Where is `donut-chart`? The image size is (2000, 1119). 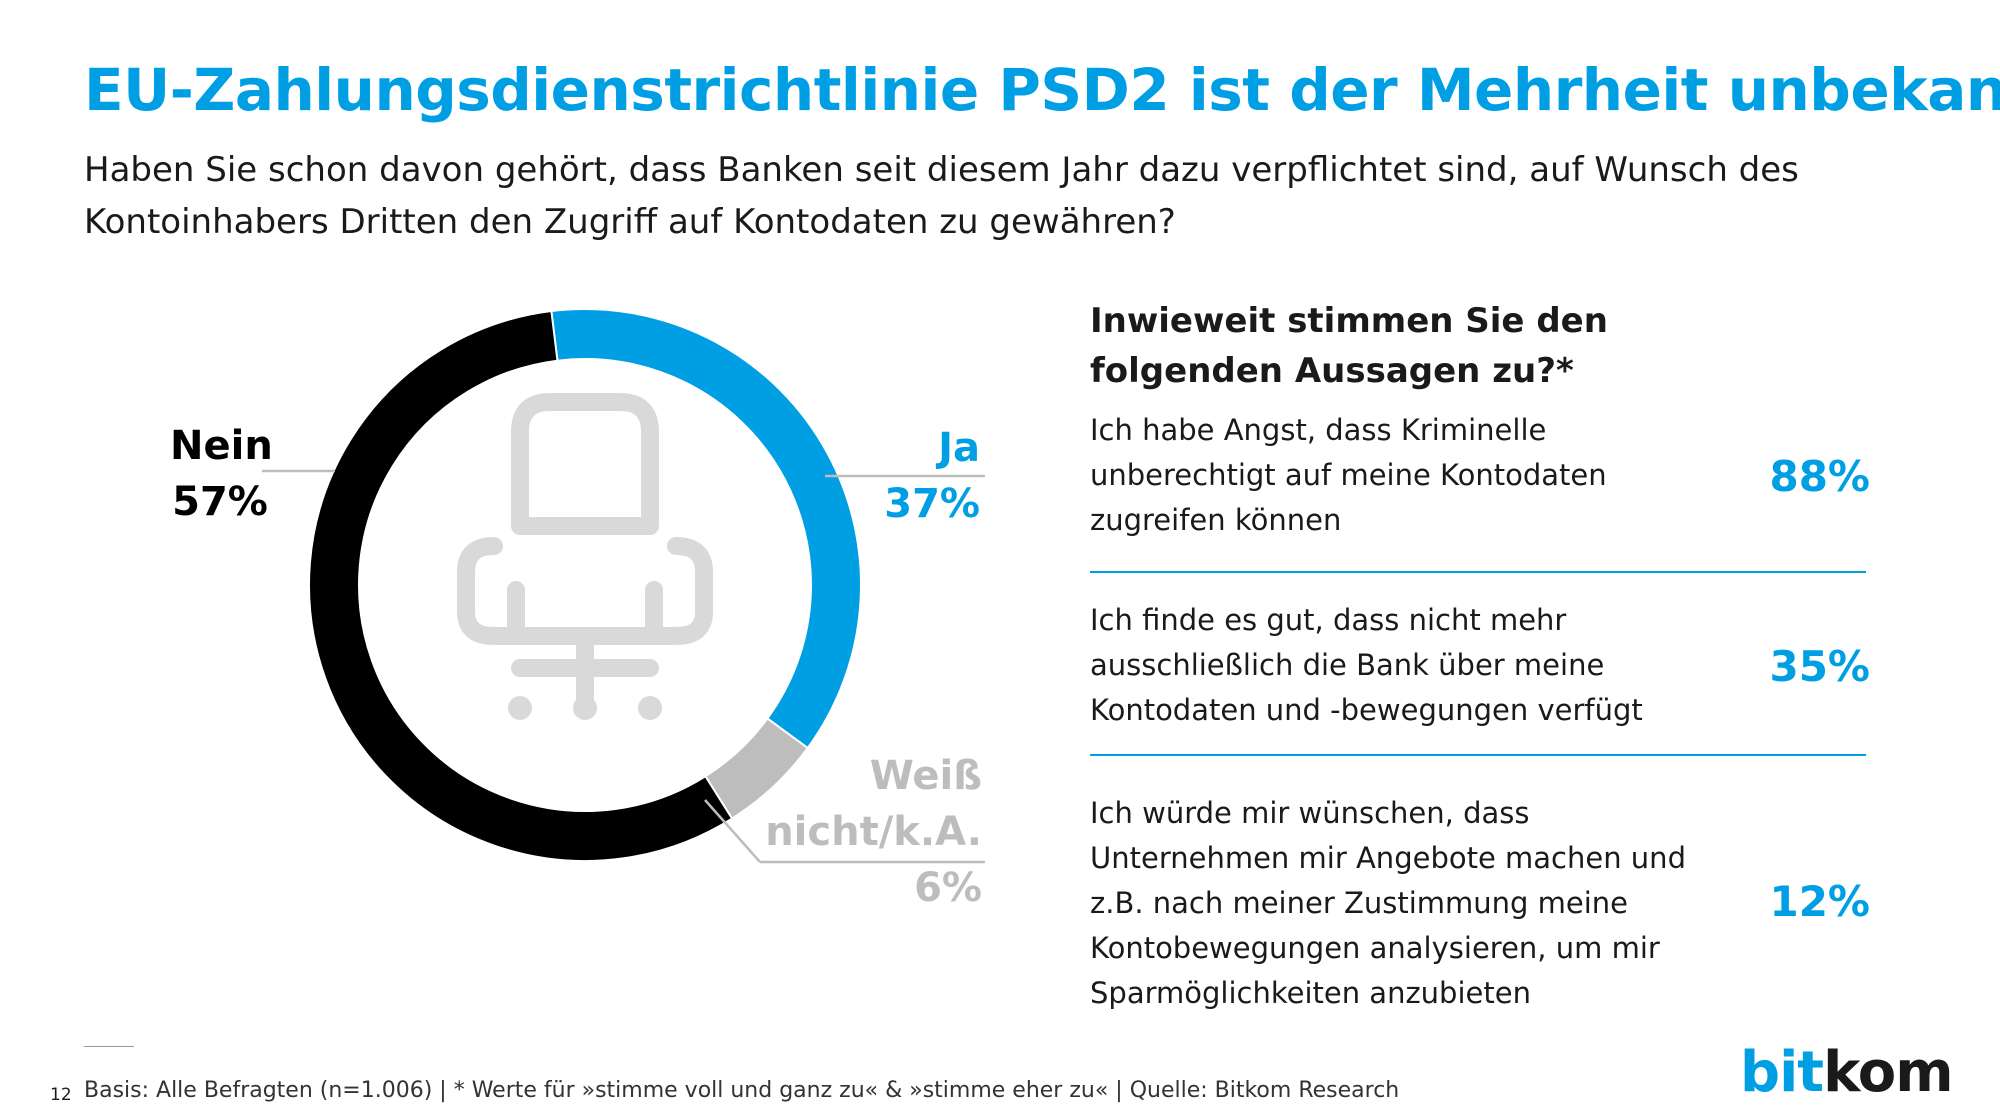
donut-chart is located at coordinates (585, 585).